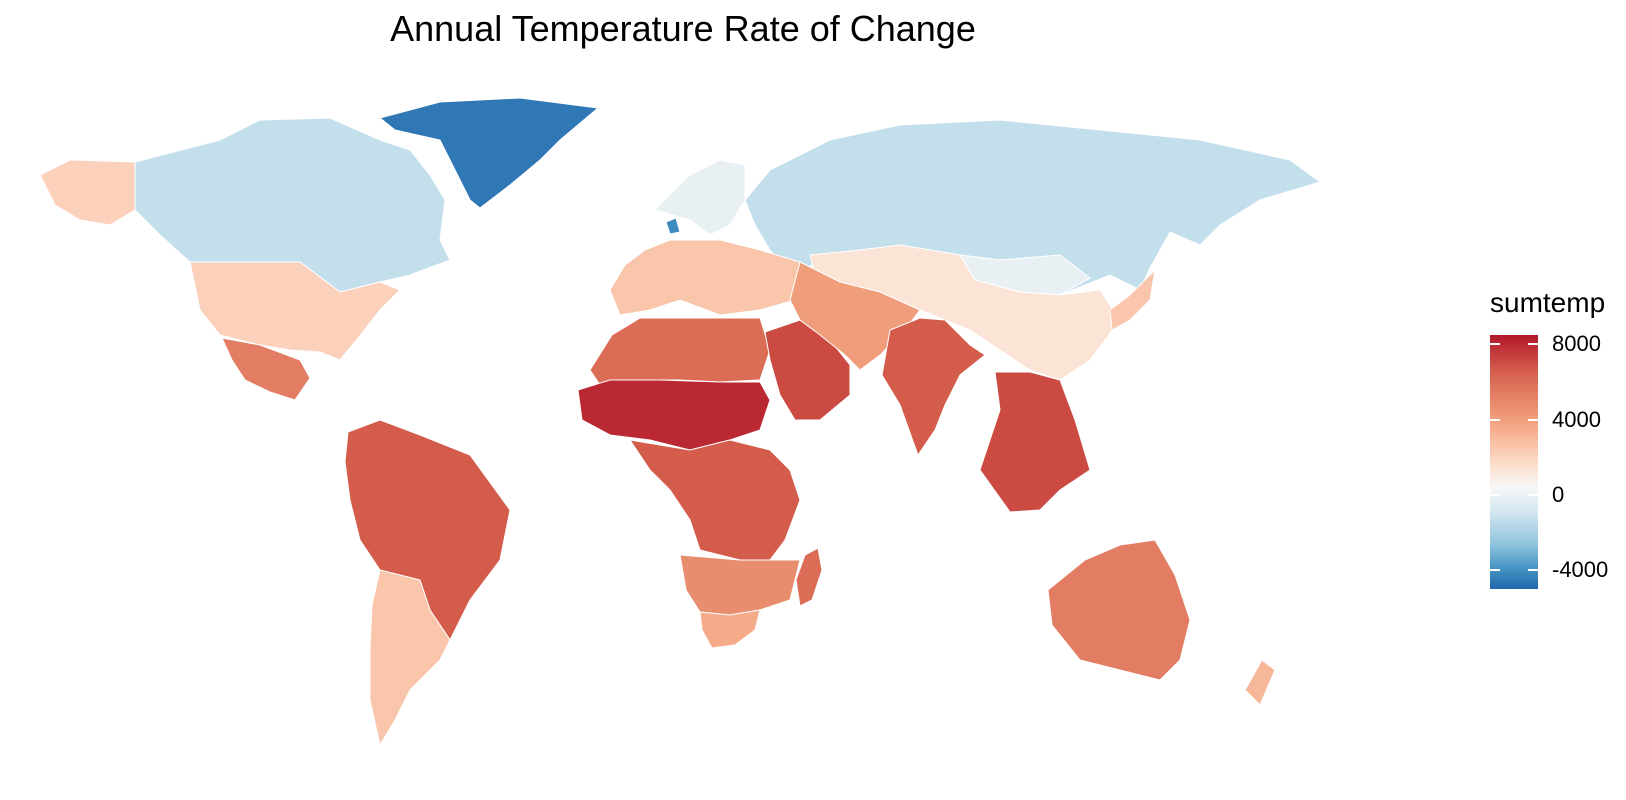  I want to click on legend: 8000 4000 0 -4000, so click(1558, 463).